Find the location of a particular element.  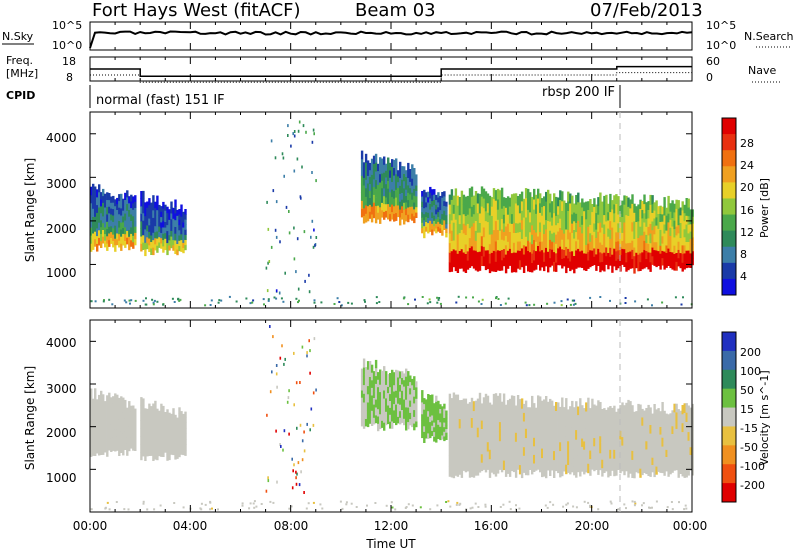

noise-sky-line is located at coordinates (391, 39).